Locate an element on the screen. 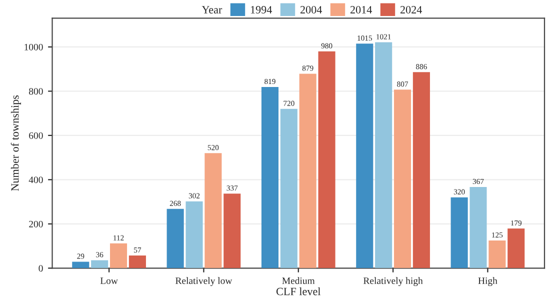 This screenshot has height=303, width=550. y-tick-label: 200 is located at coordinates (36, 224).